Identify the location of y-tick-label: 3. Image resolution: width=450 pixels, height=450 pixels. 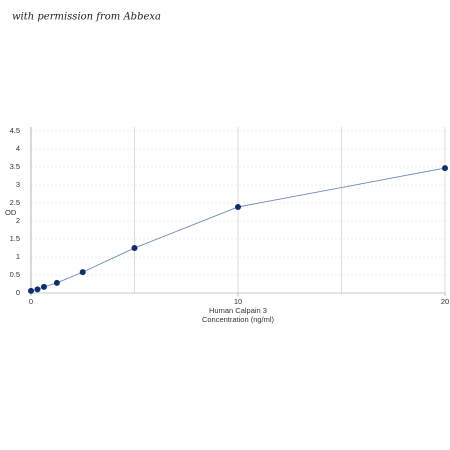
(18, 184).